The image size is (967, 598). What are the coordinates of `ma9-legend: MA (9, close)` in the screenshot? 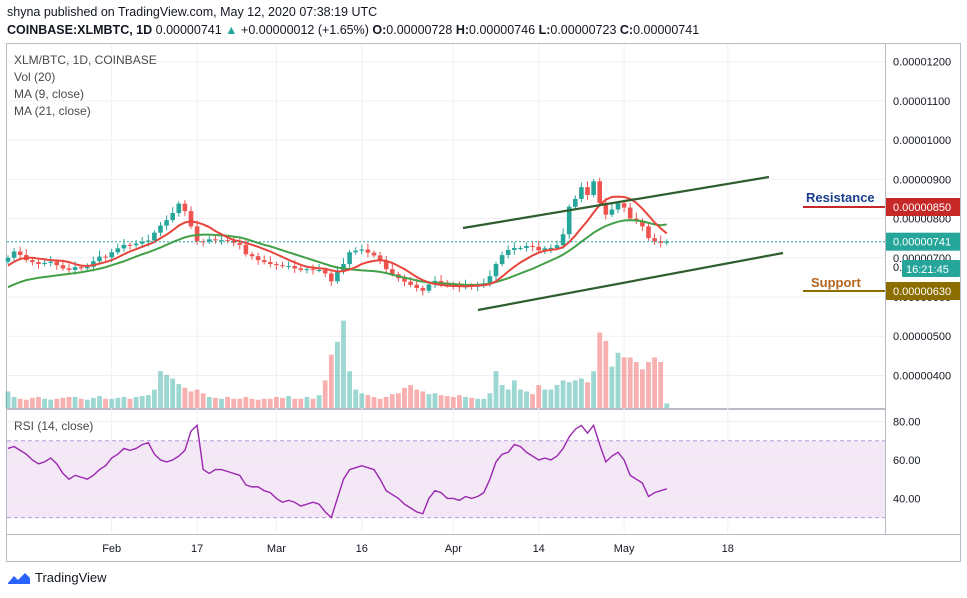 It's located at (49, 94).